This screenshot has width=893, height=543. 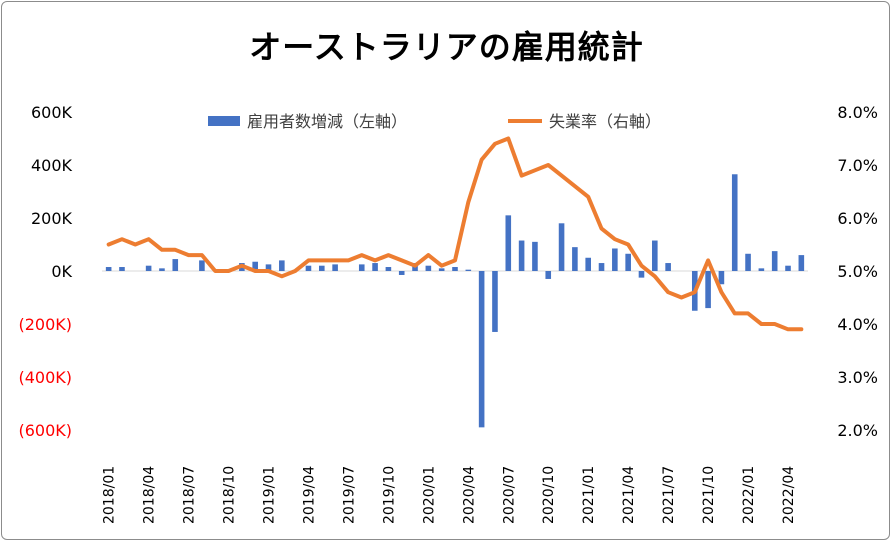 What do you see at coordinates (110, 495) in the screenshot?
I see `x-tick-label: 2018/01` at bounding box center [110, 495].